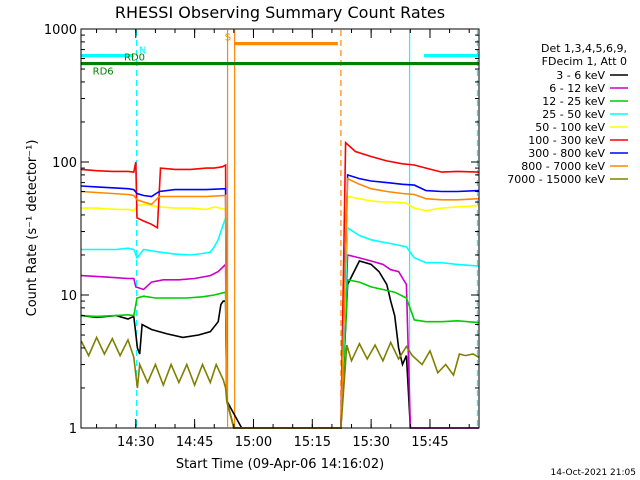 The height and width of the screenshot is (480, 640). I want to click on x-tick-label: 15:00, so click(253, 442).